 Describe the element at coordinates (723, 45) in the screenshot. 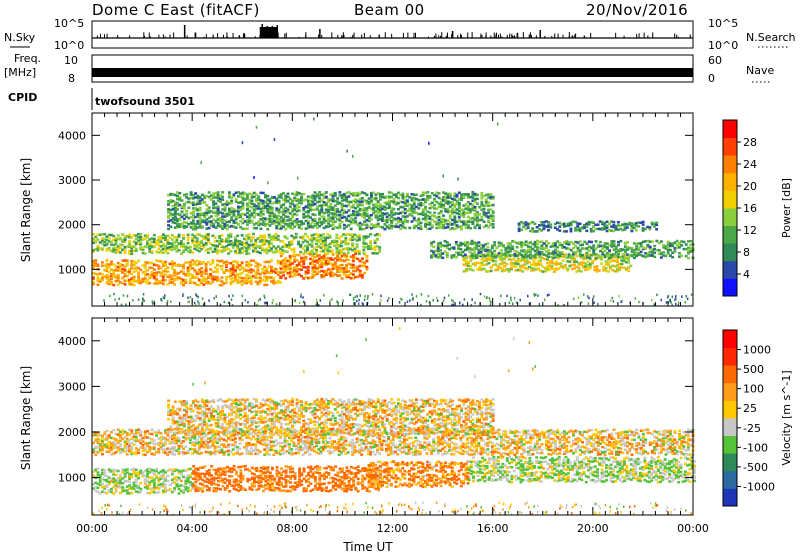

I see `nsearch-tick-bottom: 10^0` at that location.